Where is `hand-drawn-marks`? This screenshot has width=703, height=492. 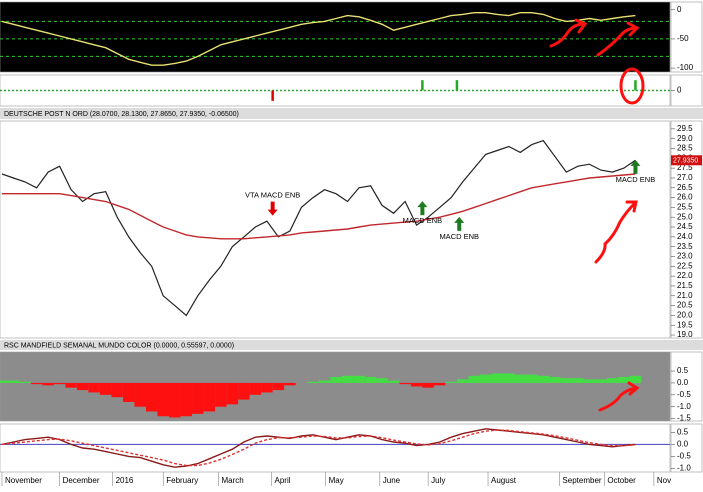
hand-drawn-marks is located at coordinates (597, 215).